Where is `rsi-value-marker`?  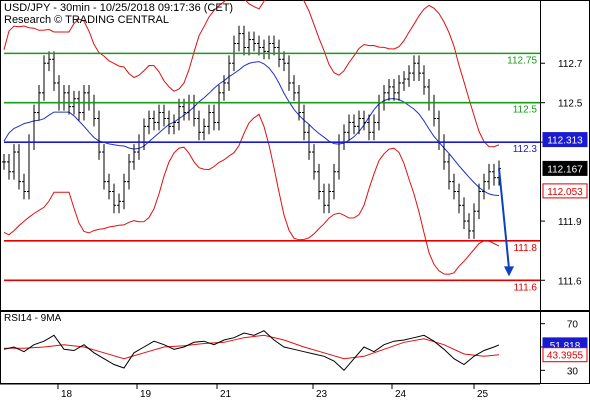
rsi-value-marker is located at coordinates (565, 355).